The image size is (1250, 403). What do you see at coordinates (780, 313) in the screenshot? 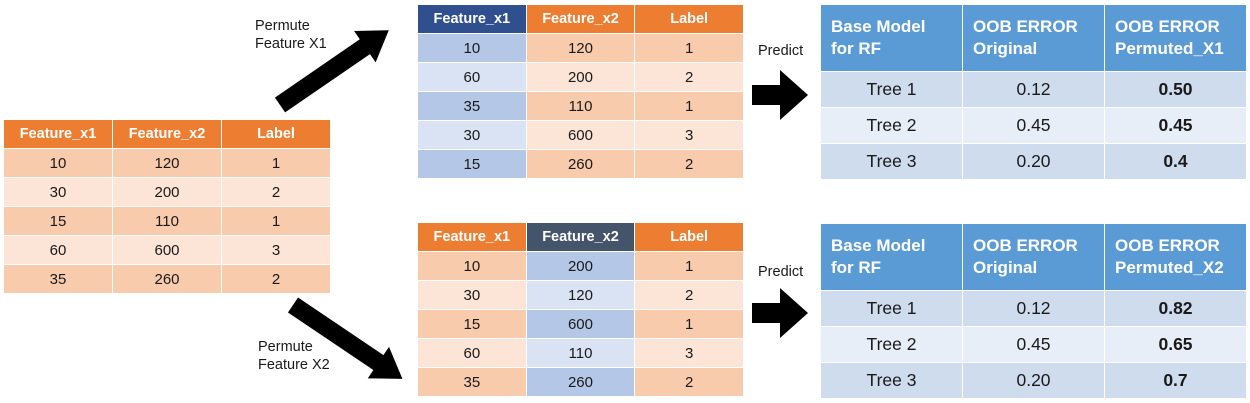
I see `predict-arrow-bottom` at bounding box center [780, 313].